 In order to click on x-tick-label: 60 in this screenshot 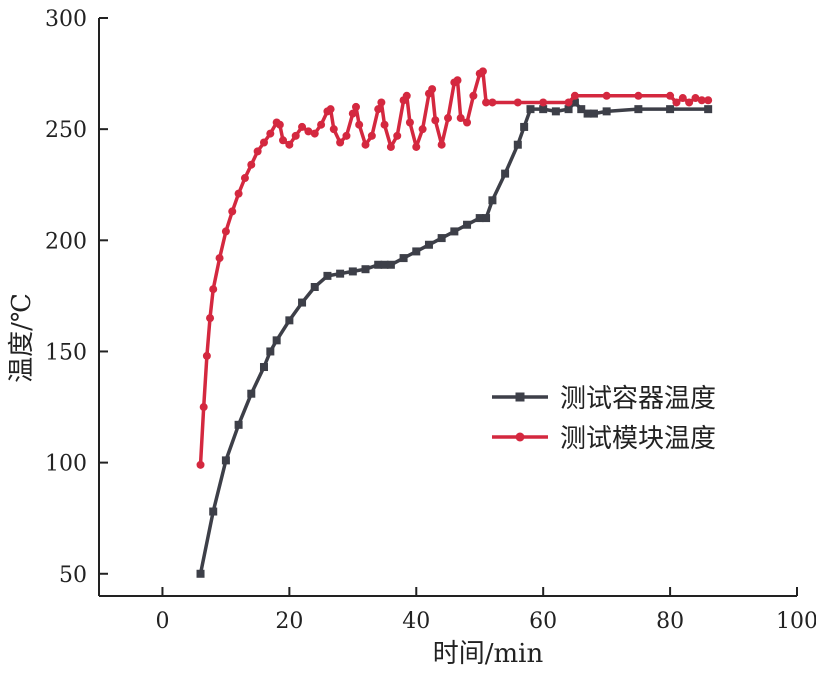, I will do `click(543, 621)`.